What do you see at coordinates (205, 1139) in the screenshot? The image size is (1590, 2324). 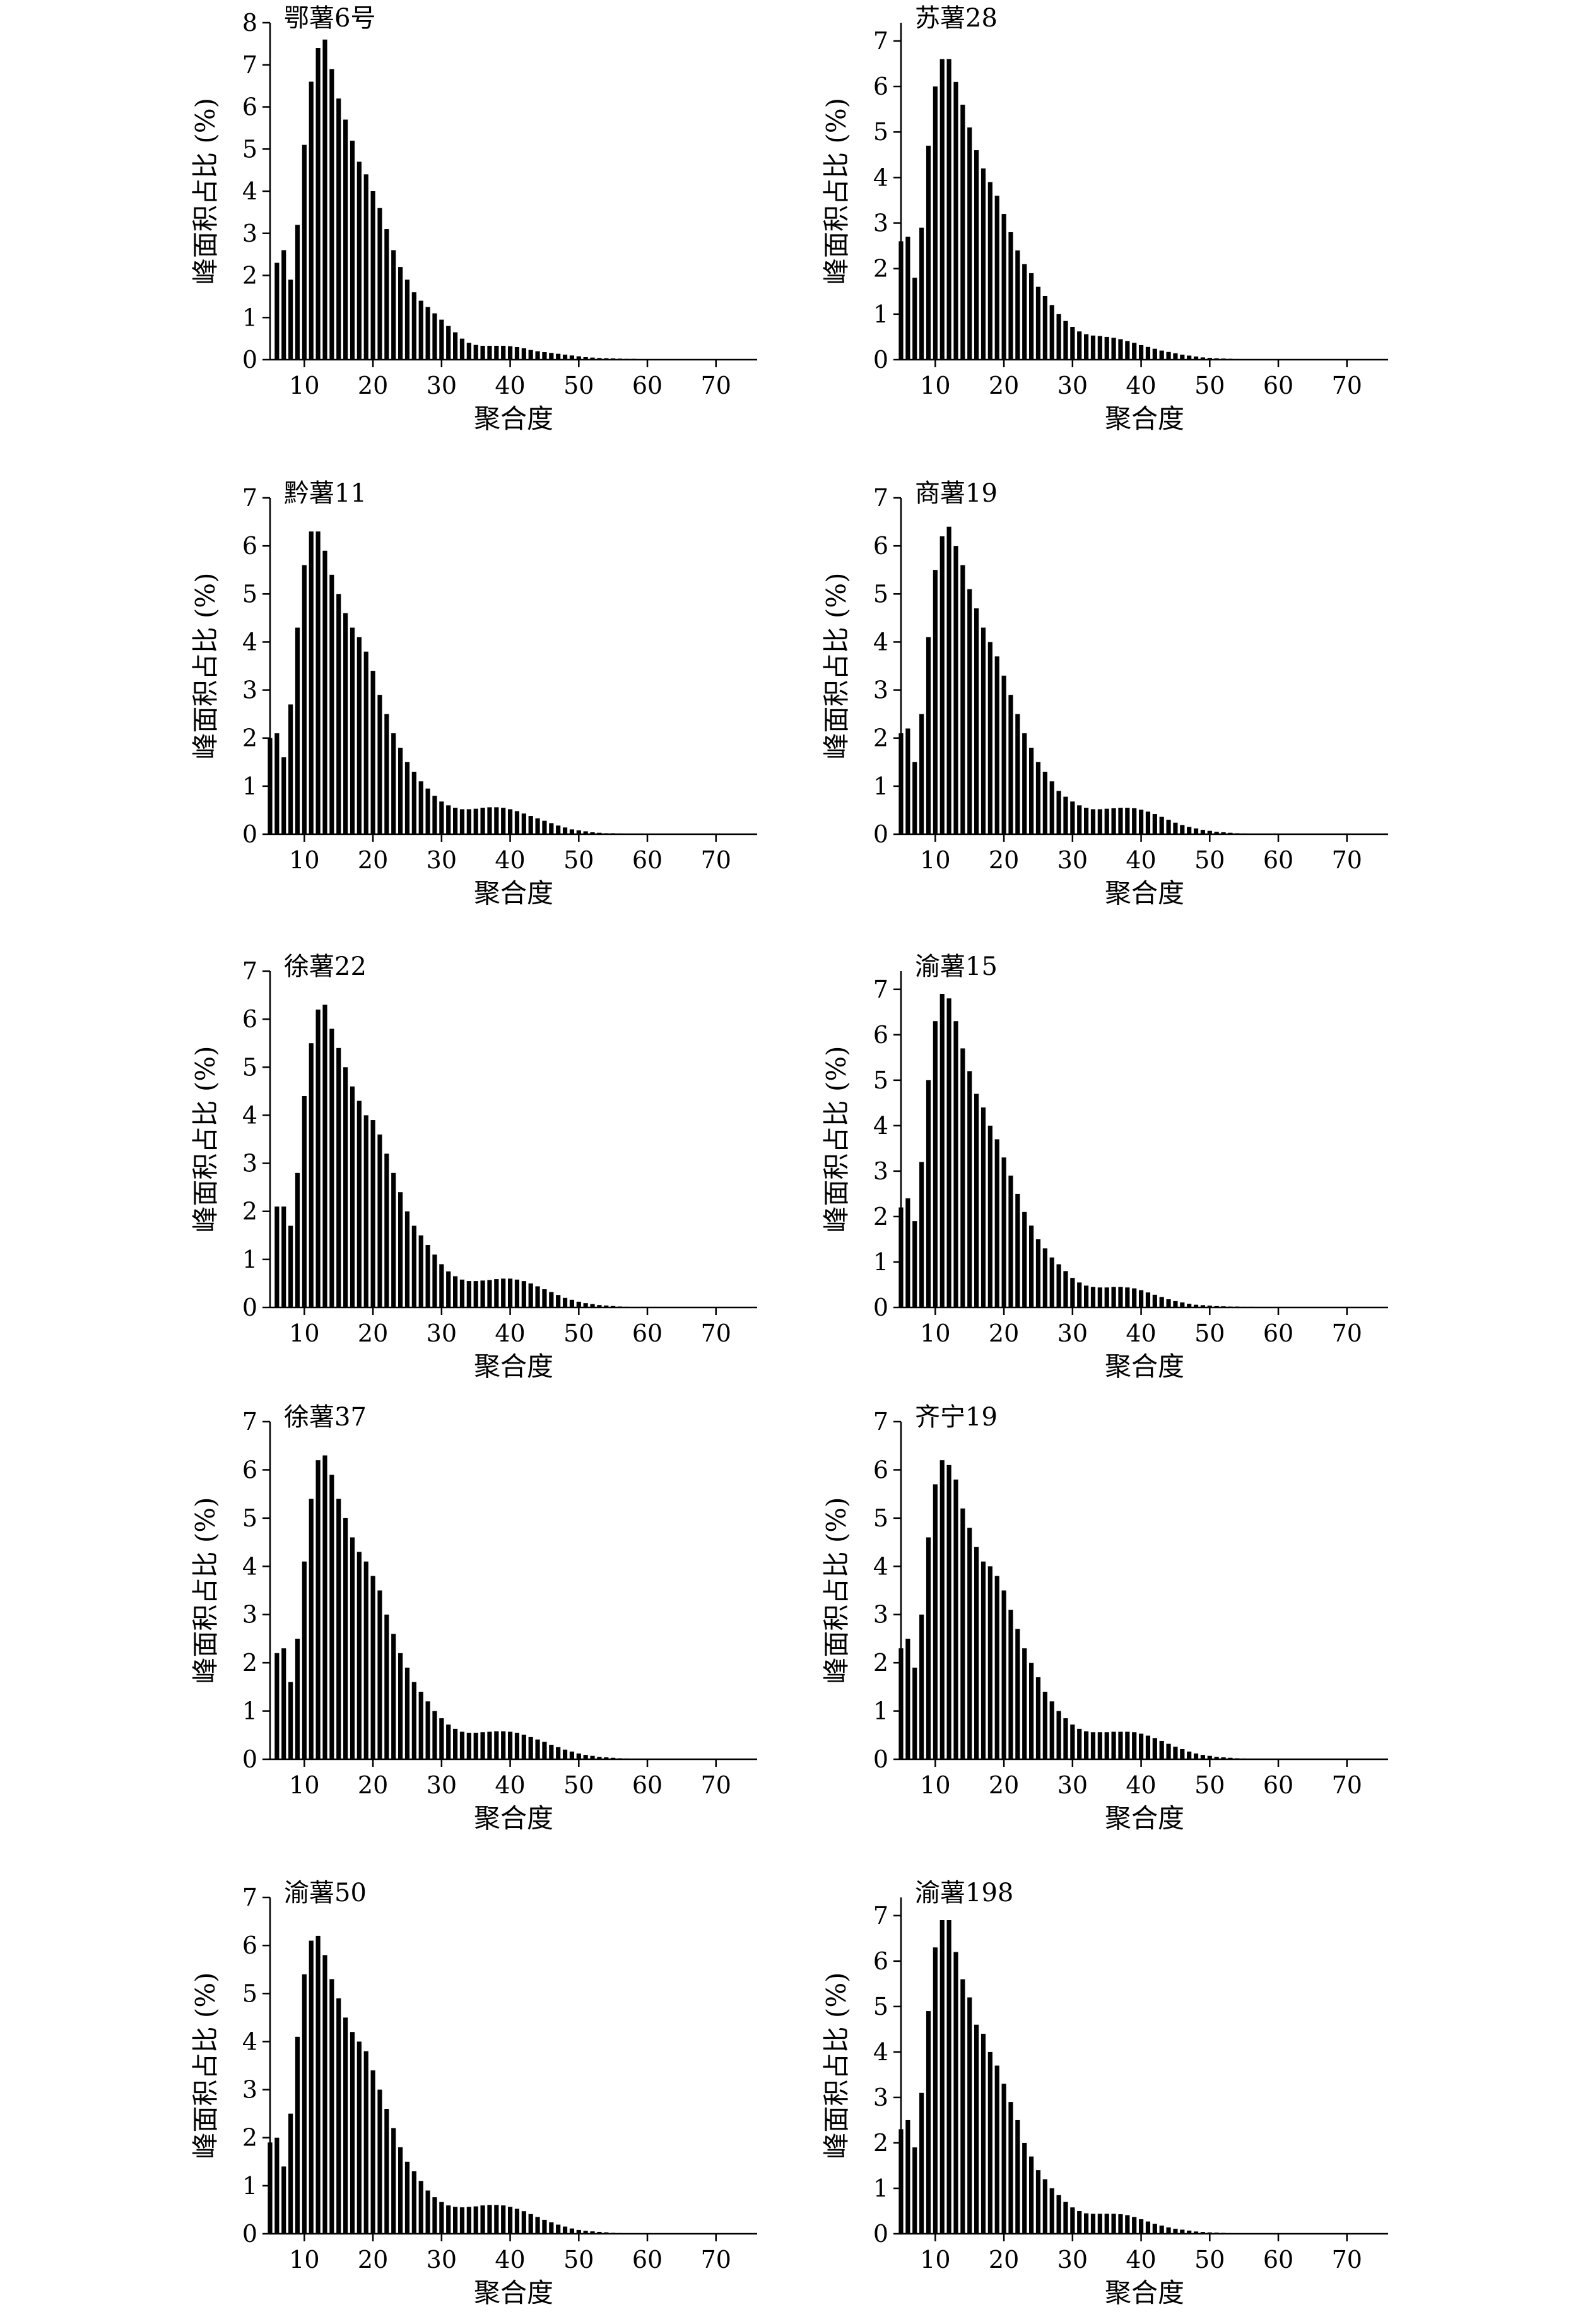 I see `y-axis-label: 峰面积占比 (%)` at bounding box center [205, 1139].